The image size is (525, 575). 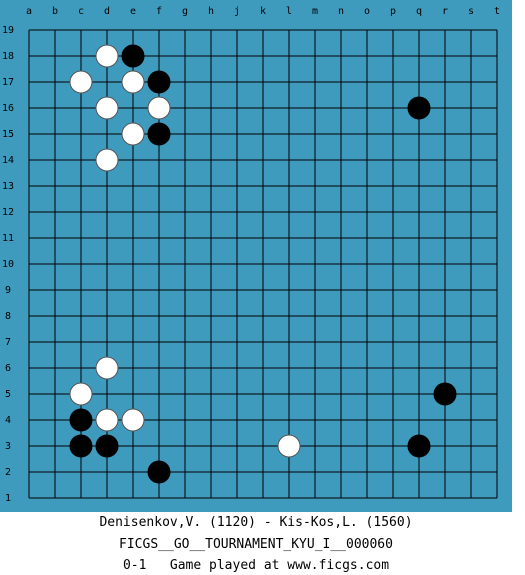 I want to click on column-label: m, so click(x=315, y=11).